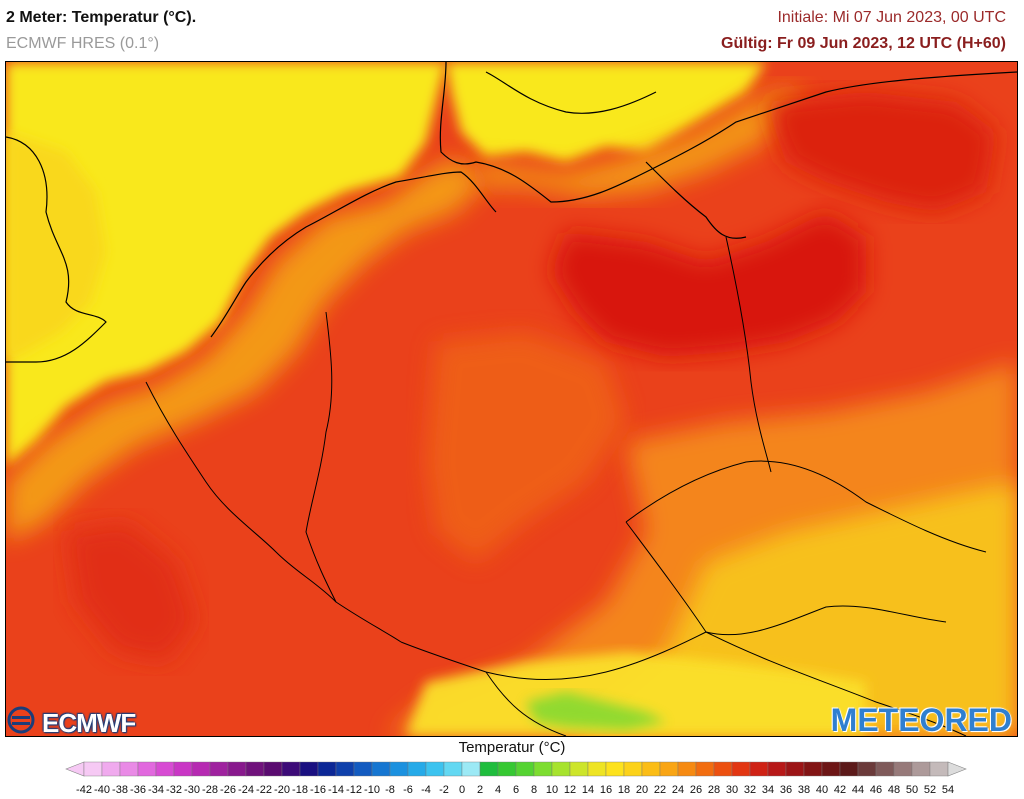 This screenshot has height=799, width=1024. What do you see at coordinates (588, 790) in the screenshot?
I see `legend-tick-label: 14` at bounding box center [588, 790].